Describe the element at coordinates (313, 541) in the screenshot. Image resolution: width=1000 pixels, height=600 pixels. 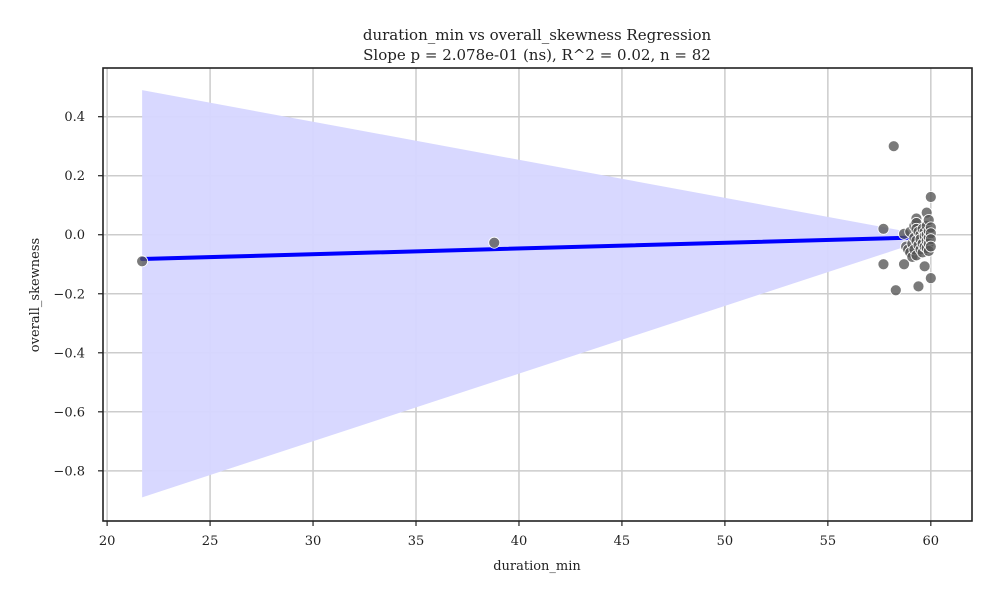
I see `x-tick-label: 30` at that location.